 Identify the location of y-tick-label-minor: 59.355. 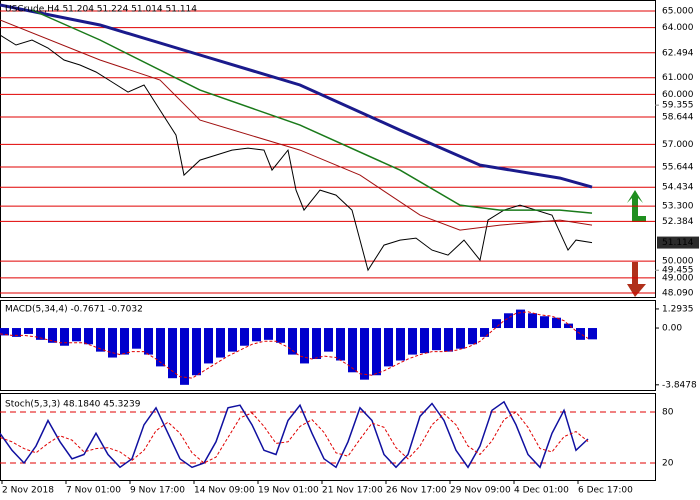
(678, 106).